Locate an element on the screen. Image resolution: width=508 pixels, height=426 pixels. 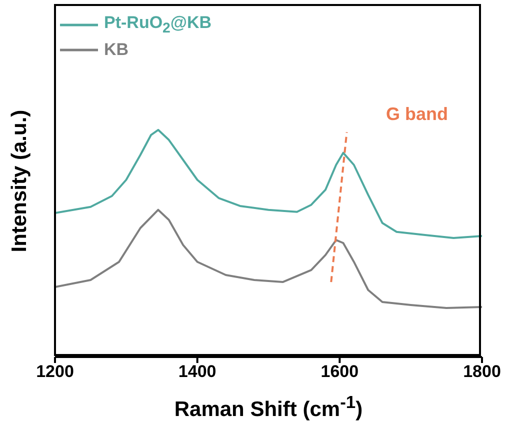
y-axis-title: Intensity (a.u.) is located at coordinates (19, 181).